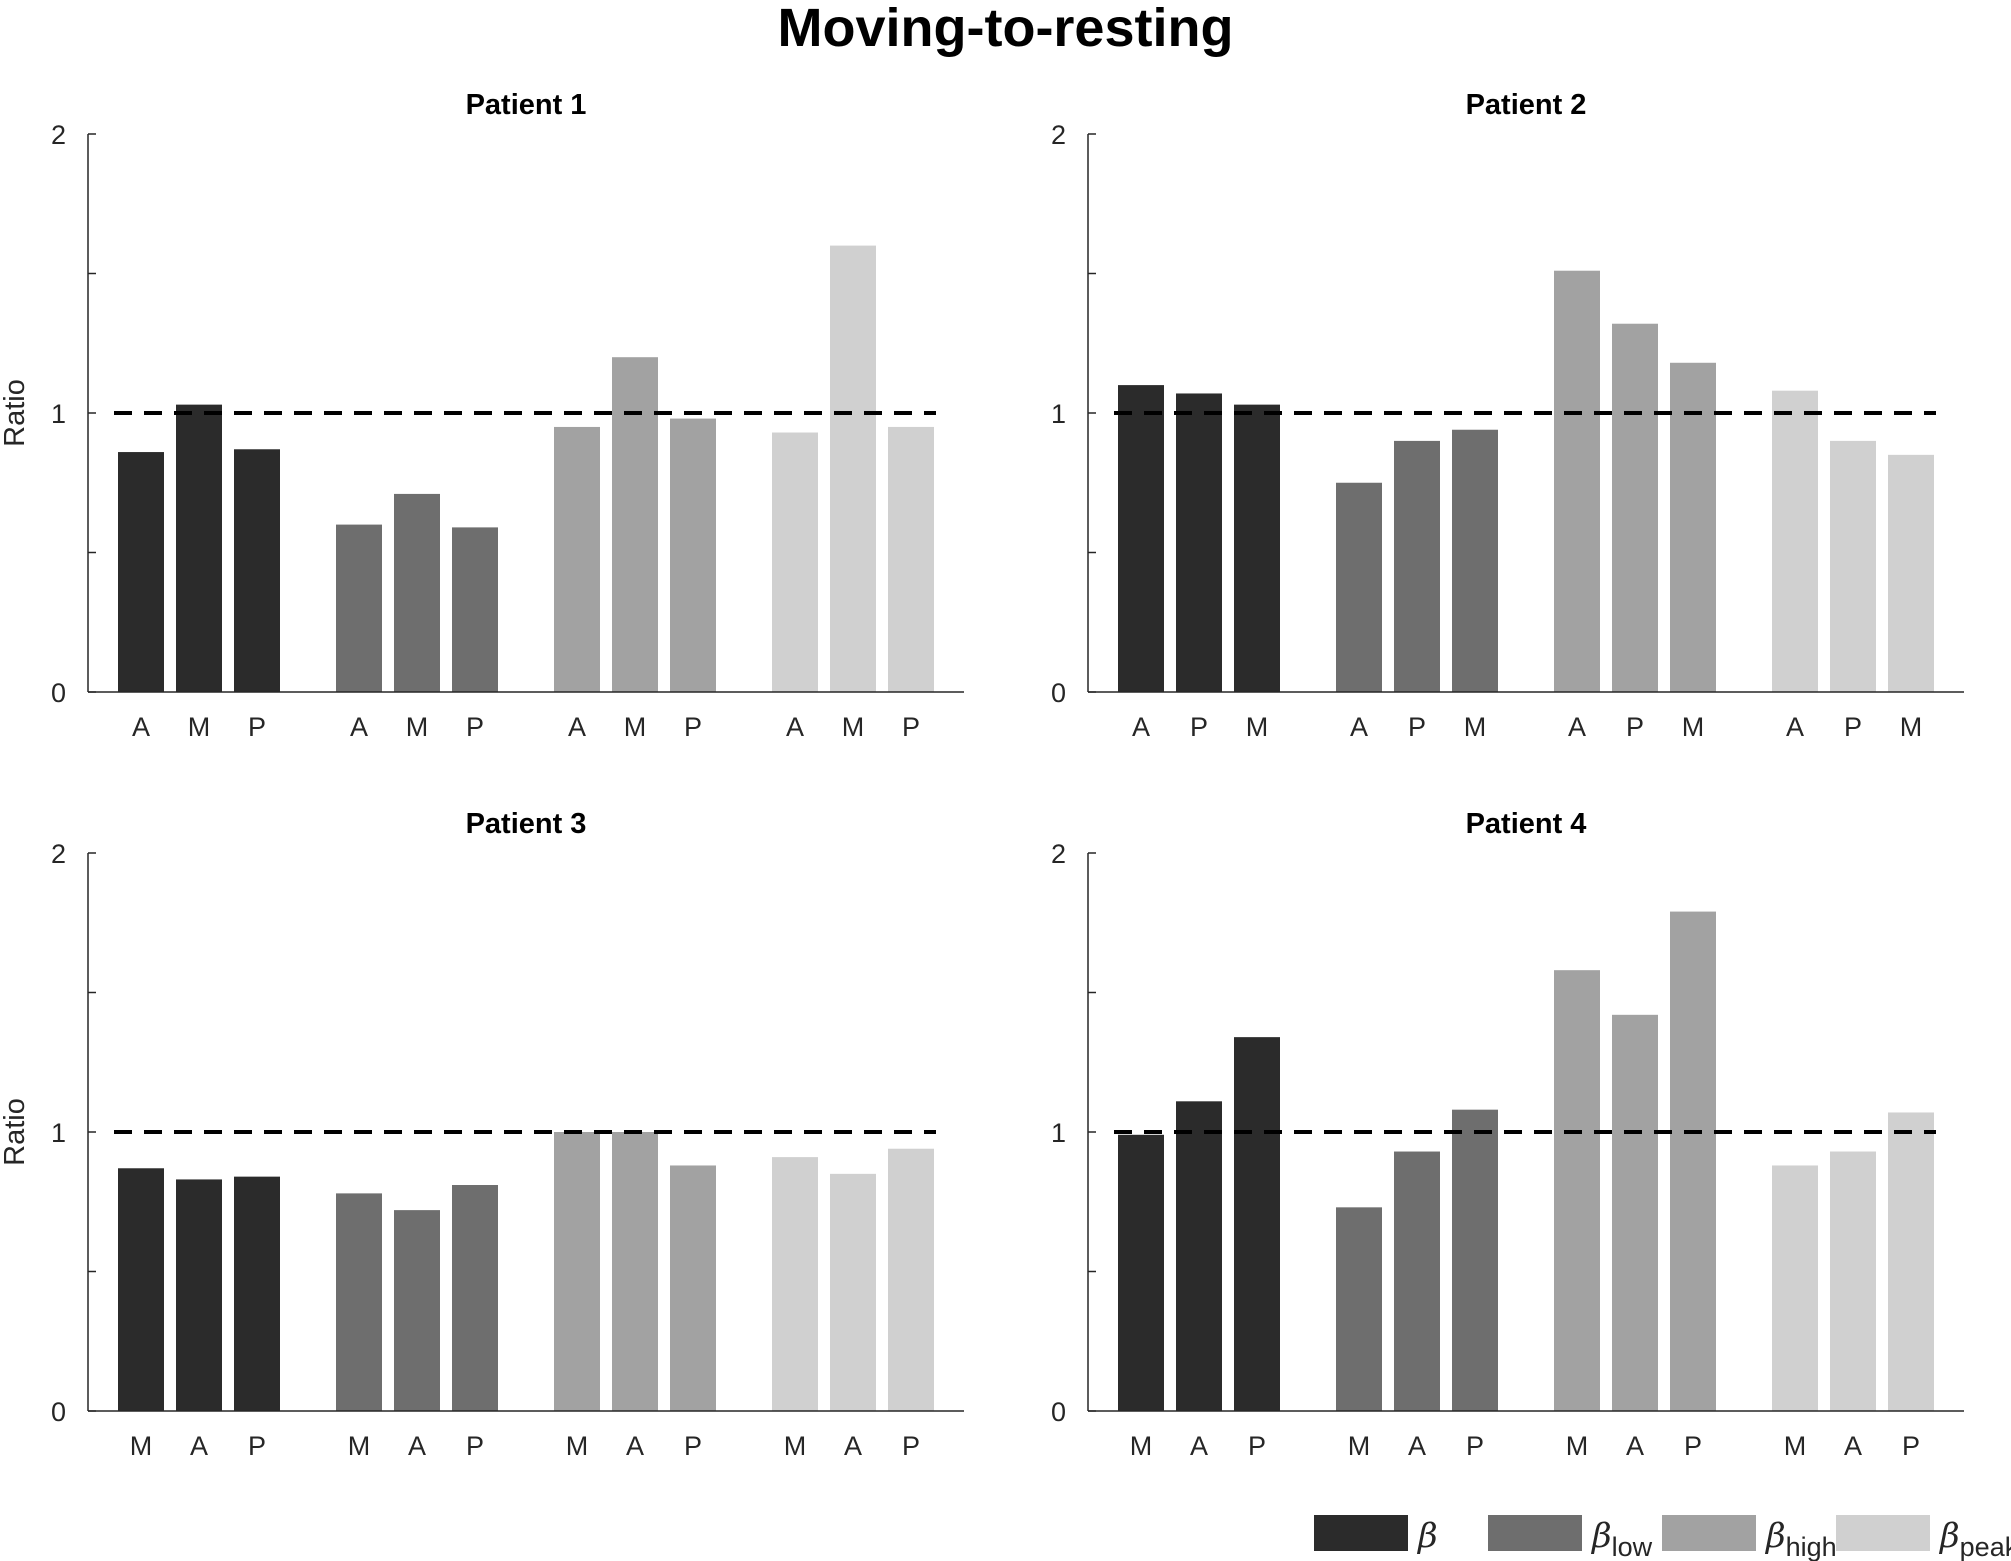  I want to click on legend-label: β, so click(1427, 1536).